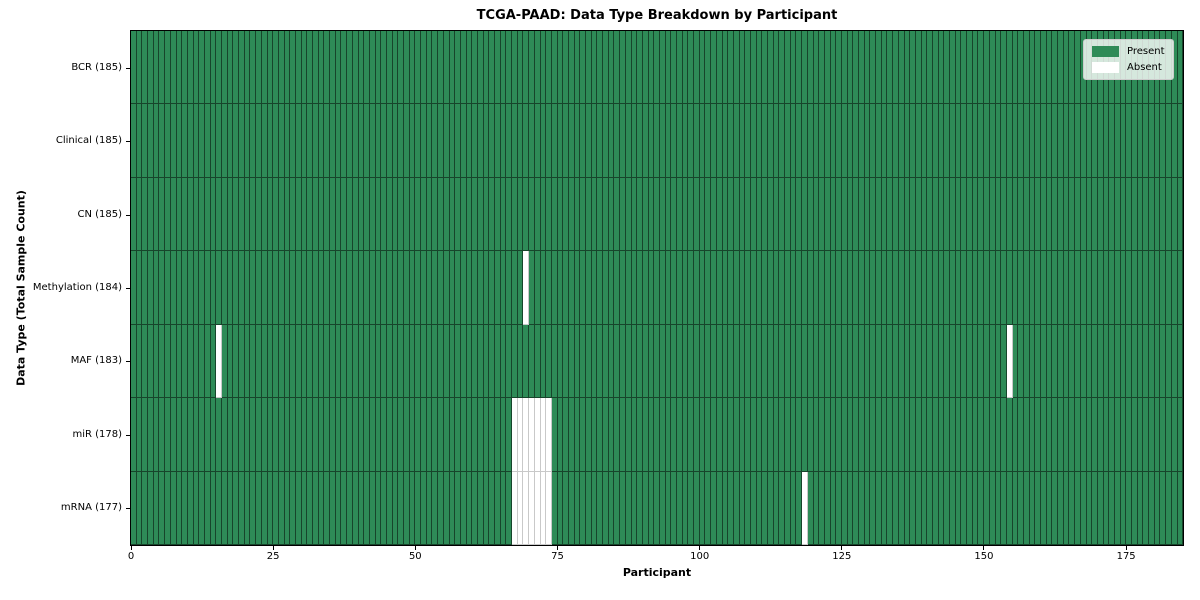 The image size is (1200, 600). Describe the element at coordinates (88, 141) in the screenshot. I see `y-tick-label-clinical: Clinical (185)` at that location.